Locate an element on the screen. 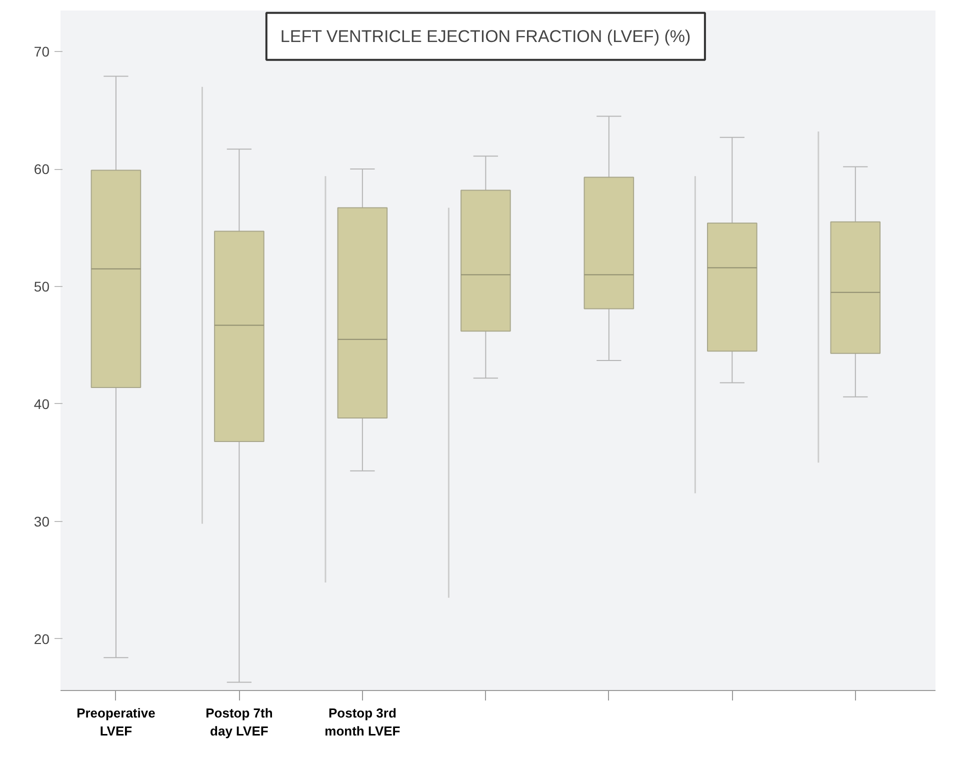 Image resolution: width=961 pixels, height=768 pixels. y-tick-label: 20 is located at coordinates (42, 638).